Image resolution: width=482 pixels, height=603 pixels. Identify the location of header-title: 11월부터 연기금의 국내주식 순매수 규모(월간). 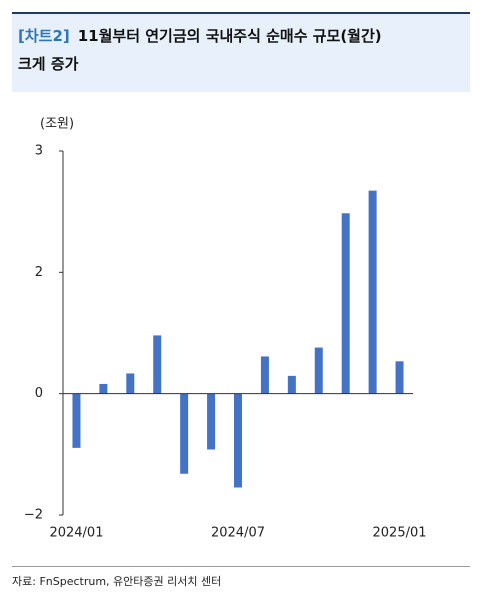
(229, 36).